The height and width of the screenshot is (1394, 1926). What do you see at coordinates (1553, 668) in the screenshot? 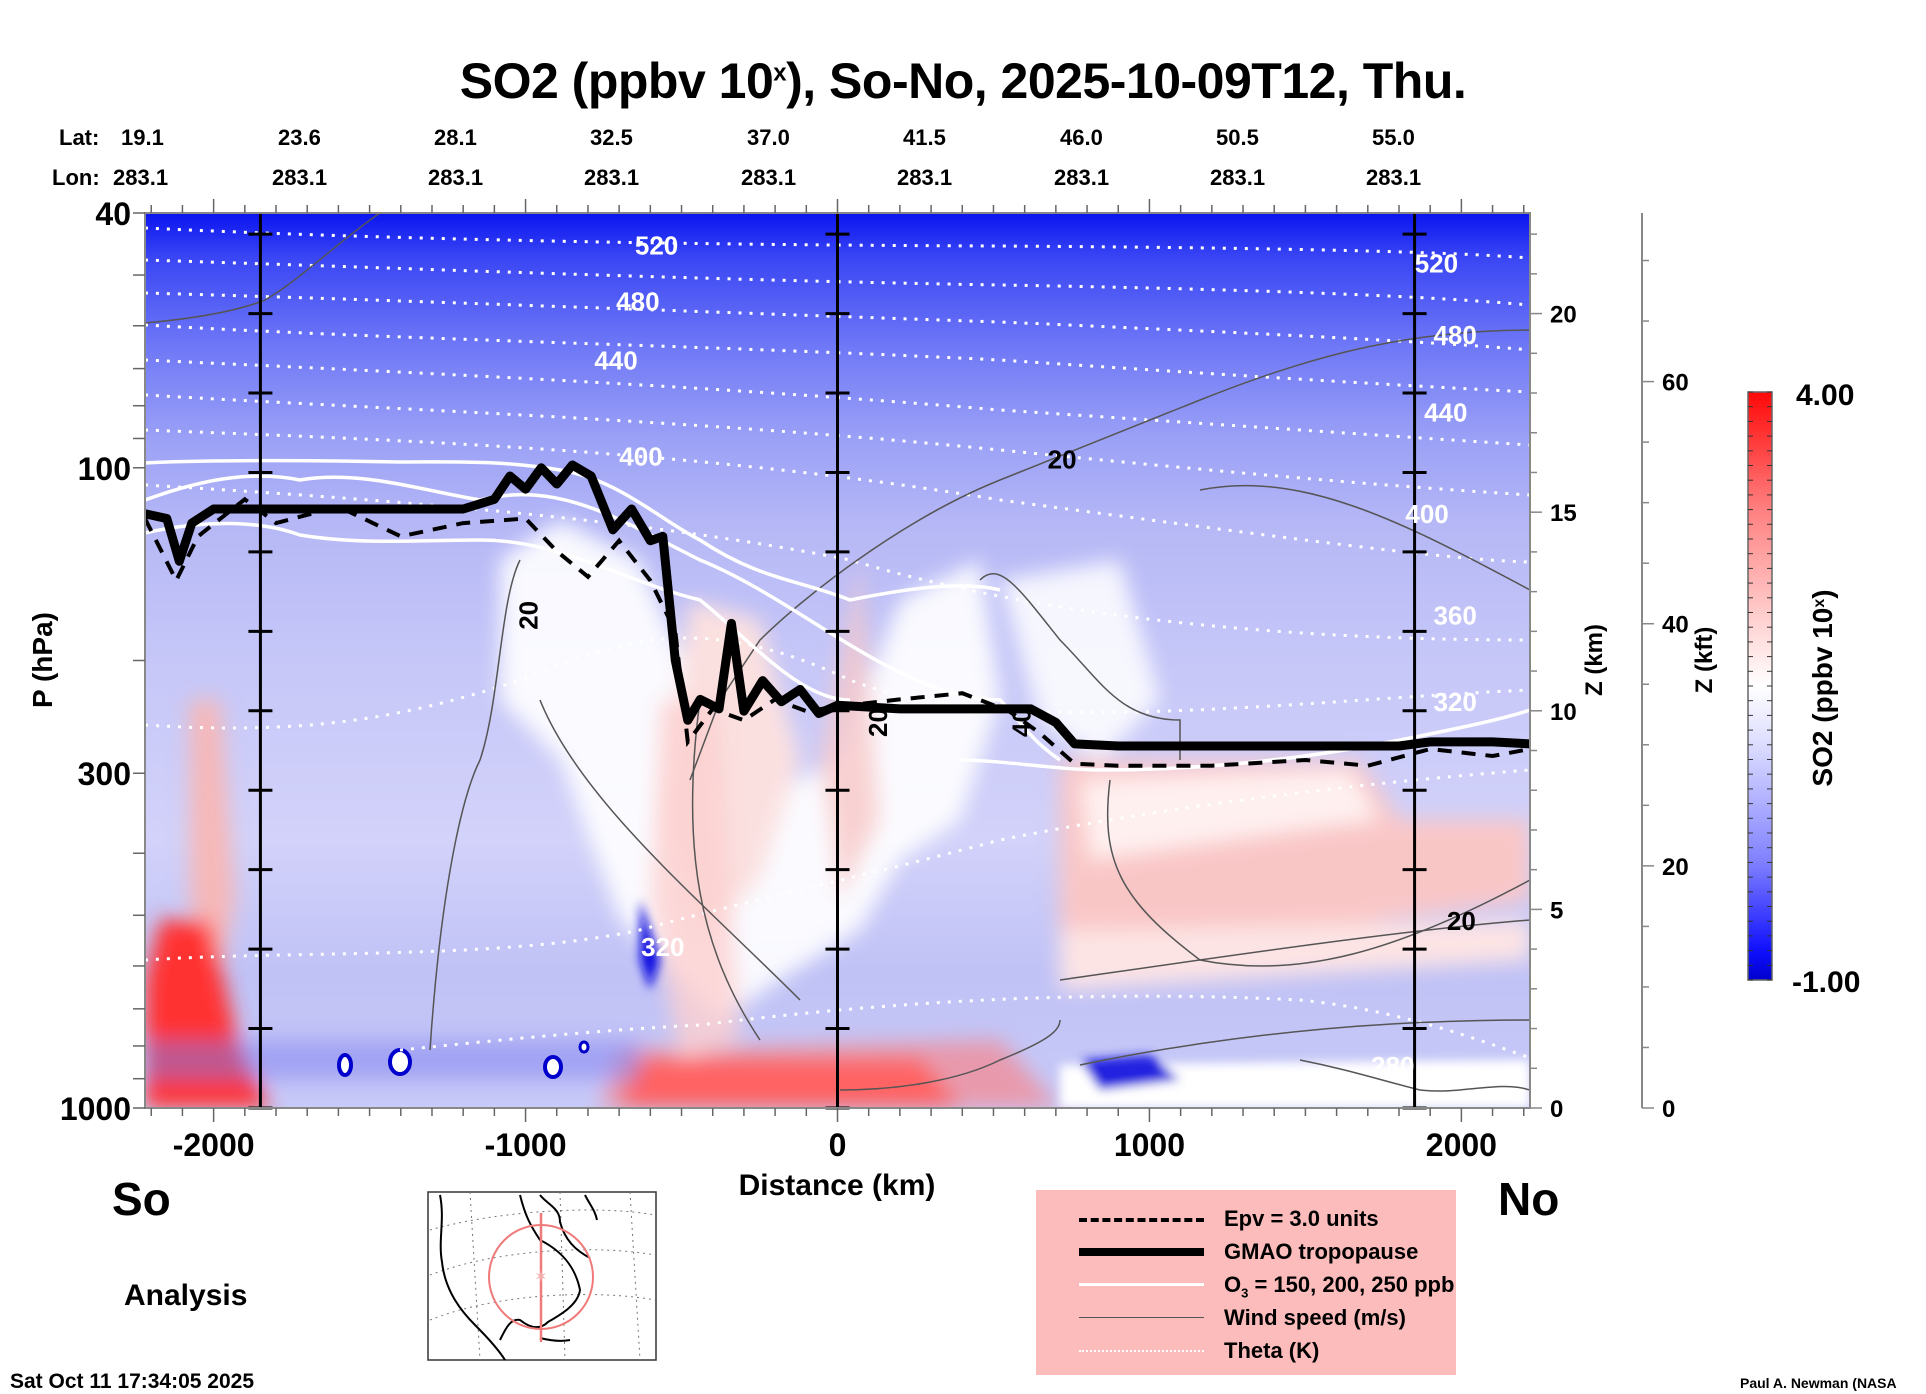
I see `z-km-axis: 0 5 10 15 20` at bounding box center [1553, 668].